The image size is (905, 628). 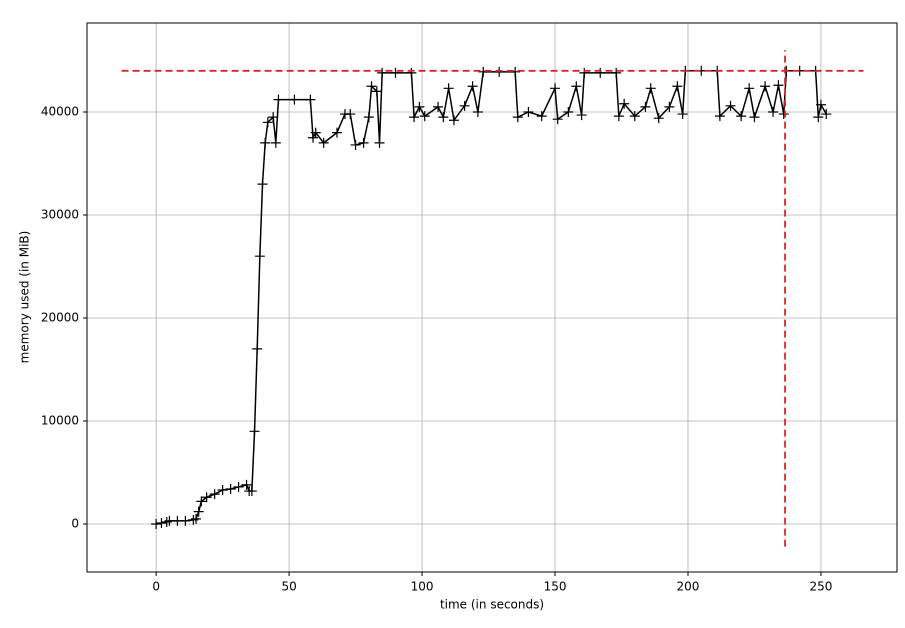 What do you see at coordinates (688, 587) in the screenshot?
I see `x-tick-label: 200` at bounding box center [688, 587].